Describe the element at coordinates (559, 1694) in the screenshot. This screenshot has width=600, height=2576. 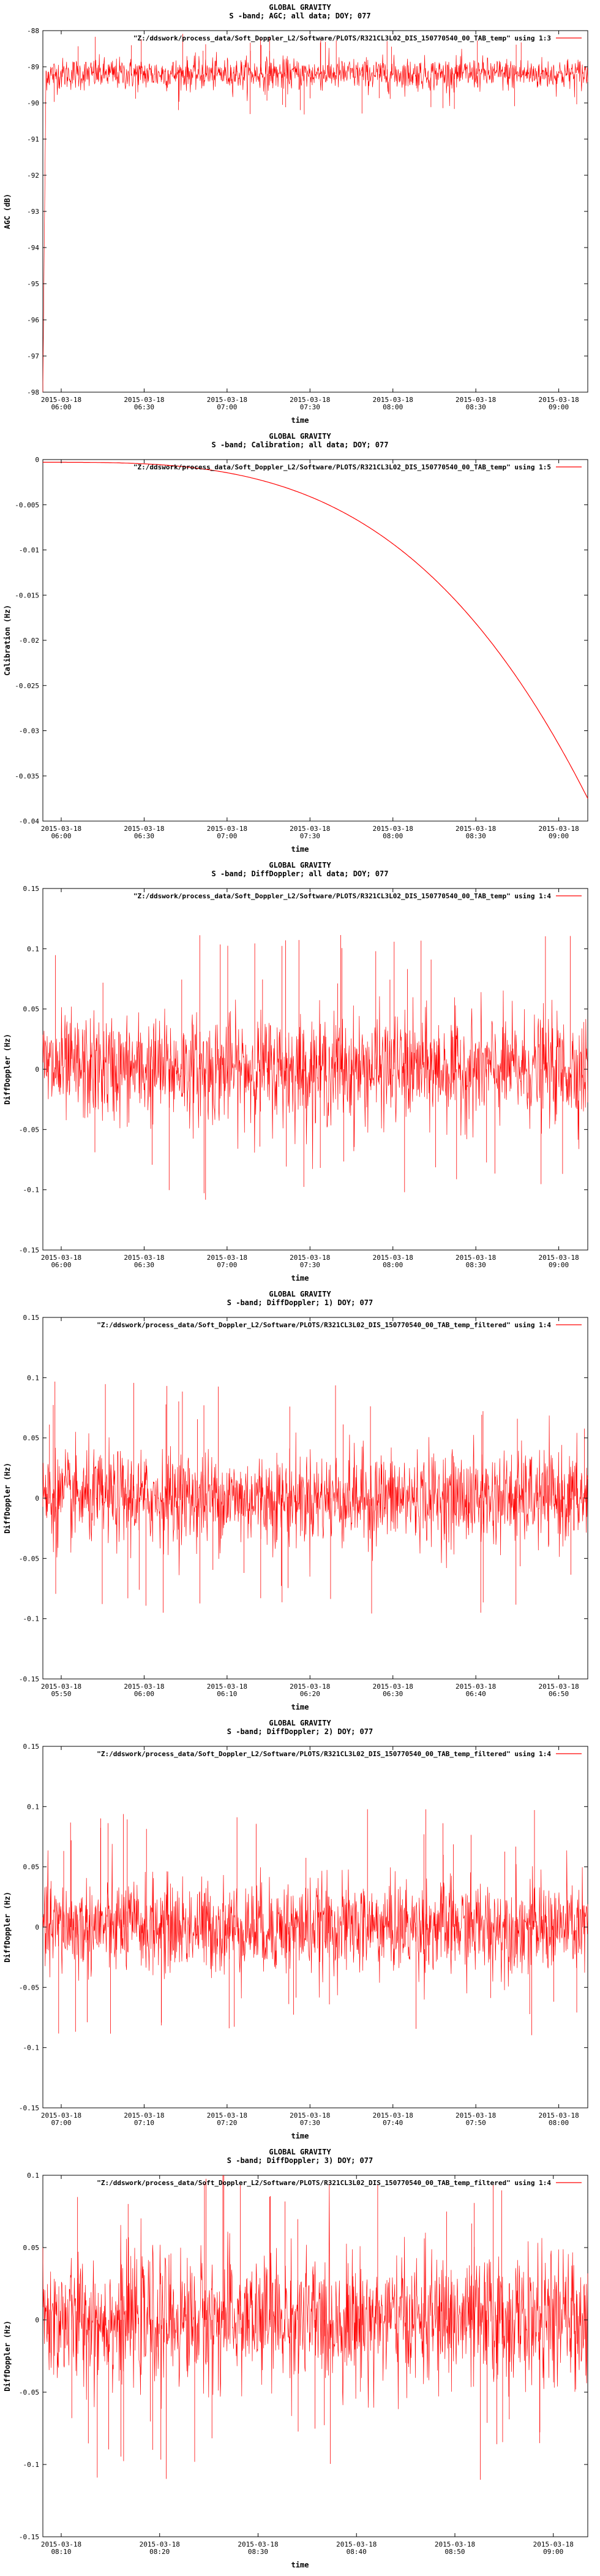
I see `x-tick-label: 06:50` at that location.